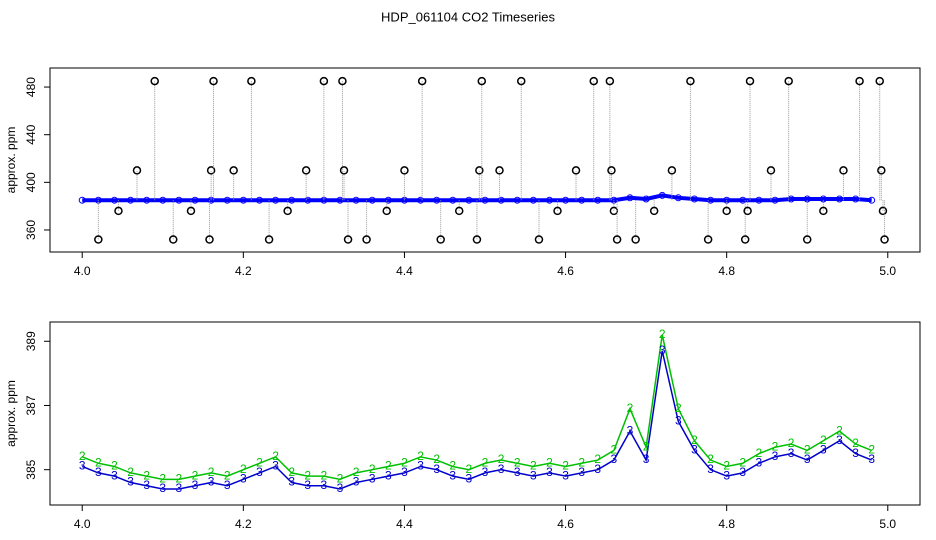 This screenshot has width=936, height=540. Describe the element at coordinates (82, 524) in the screenshot. I see `x-tick-label: 4.0` at that location.